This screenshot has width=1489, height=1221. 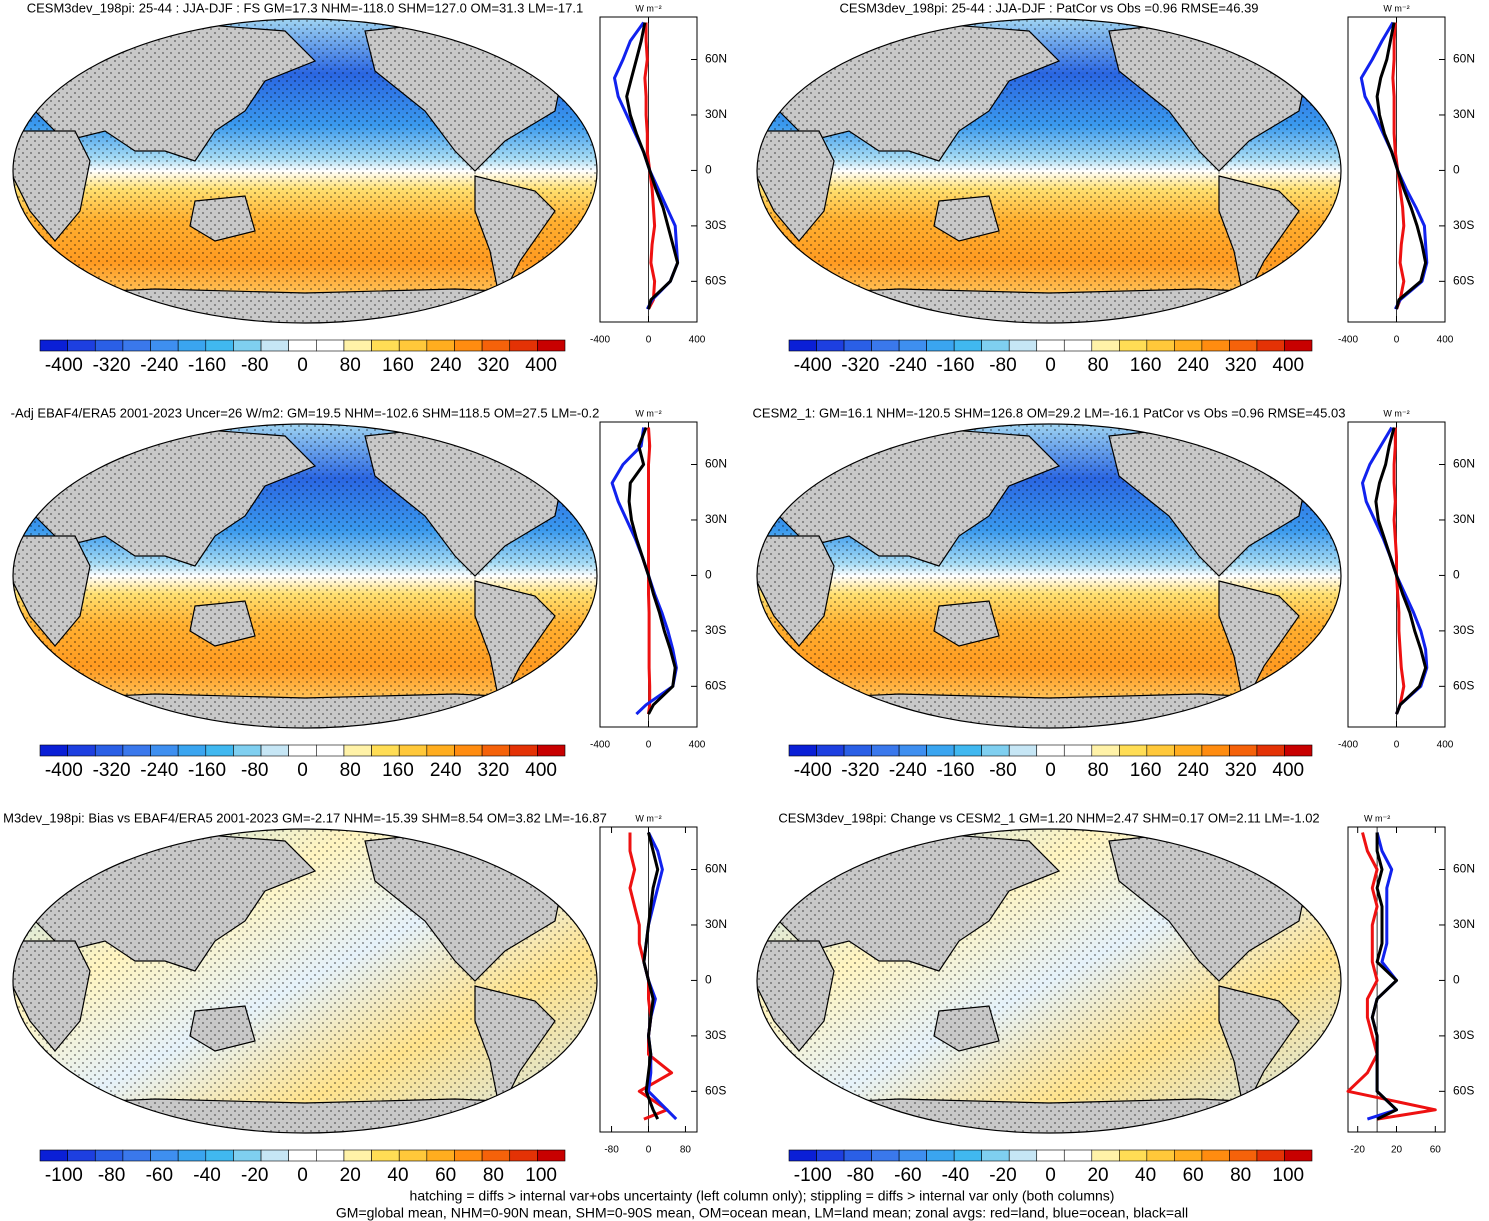 What do you see at coordinates (908, 365) in the screenshot?
I see `colorbar-label: -240` at bounding box center [908, 365].